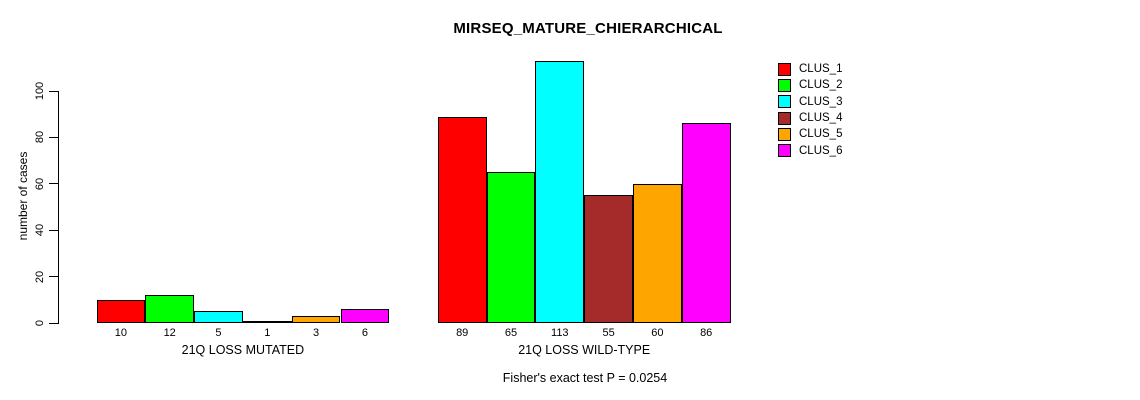 This screenshot has width=1140, height=400. What do you see at coordinates (462, 333) in the screenshot?
I see `bar-value-label: 89` at bounding box center [462, 333].